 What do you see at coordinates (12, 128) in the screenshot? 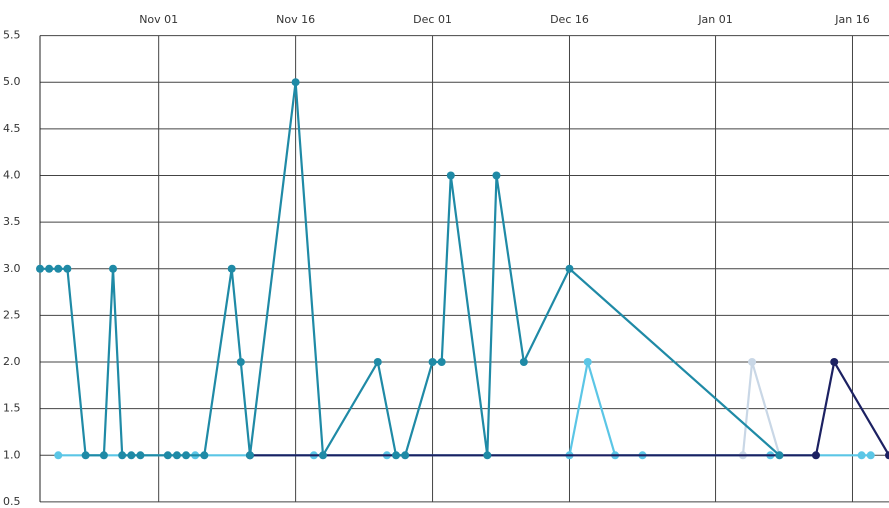
I see `y-tick-label: 4.5` at bounding box center [12, 128].